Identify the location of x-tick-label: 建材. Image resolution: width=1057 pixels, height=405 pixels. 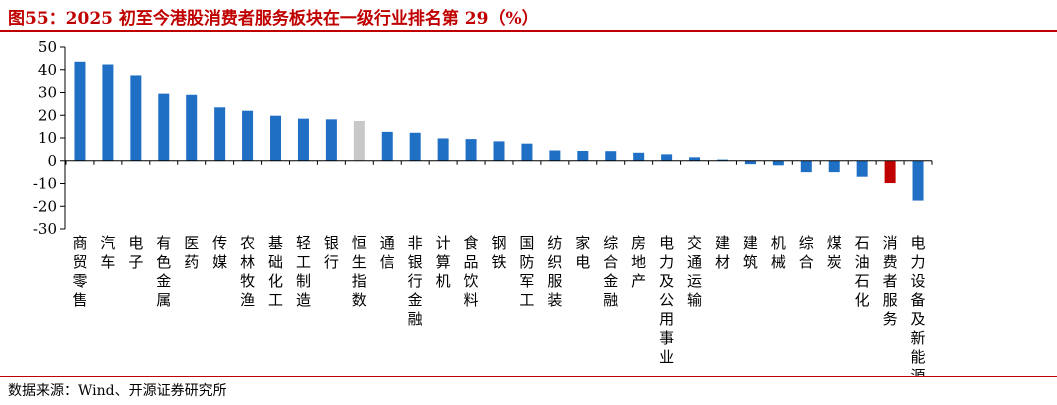
(722, 252).